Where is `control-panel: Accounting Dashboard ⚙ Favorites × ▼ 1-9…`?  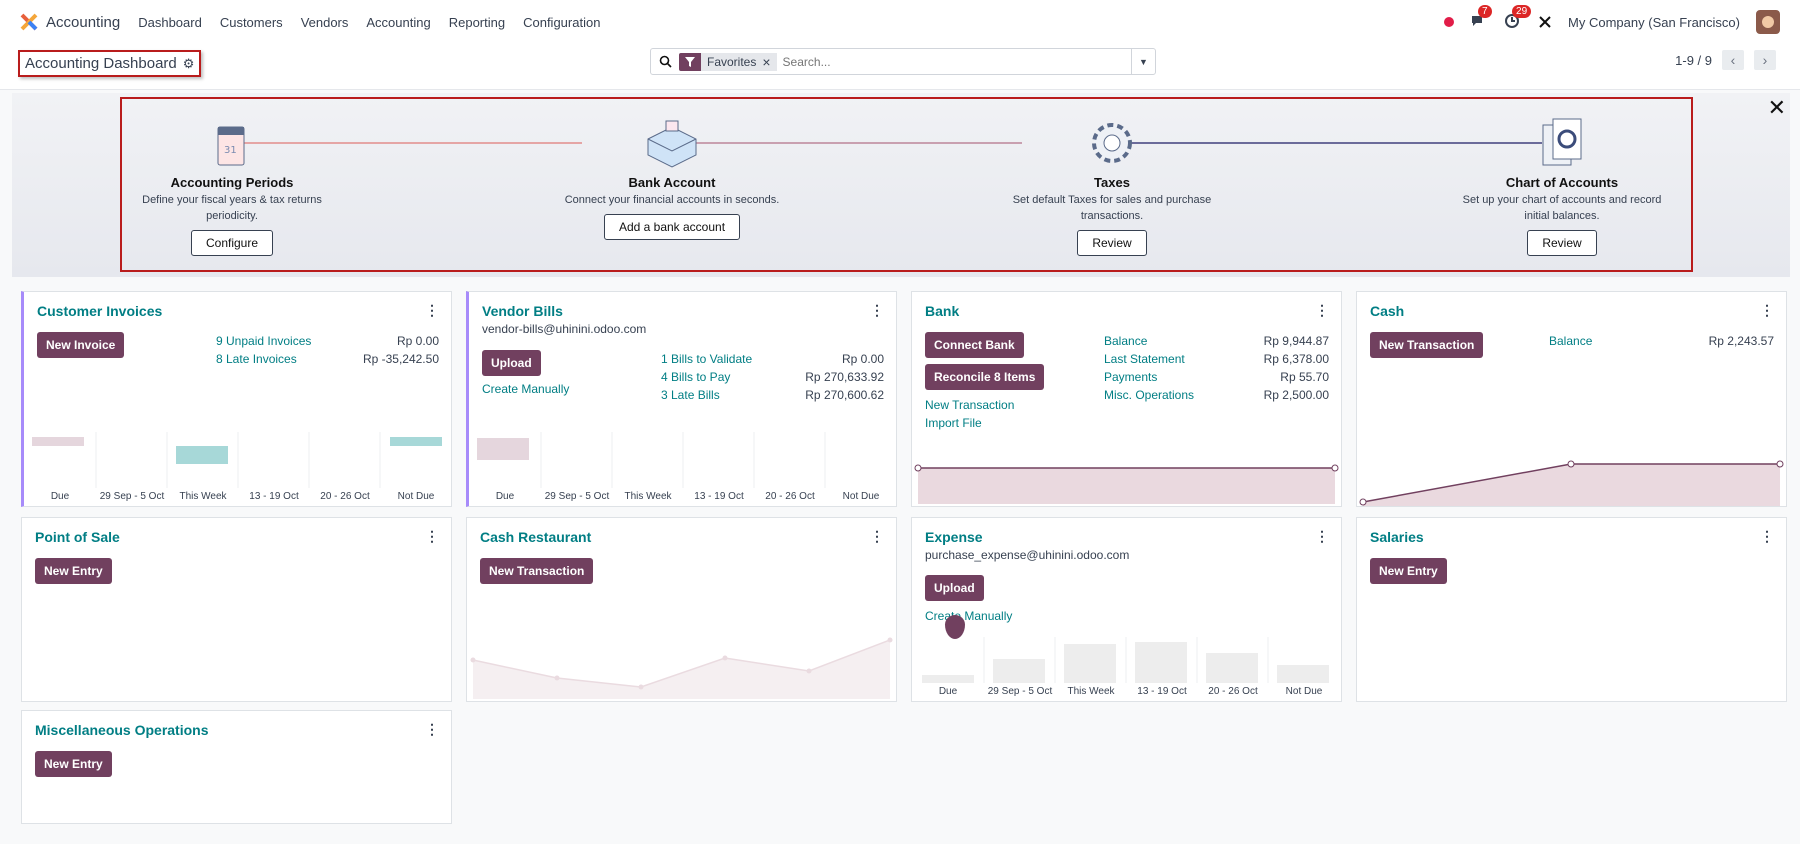 control-panel: Accounting Dashboard ⚙ Favorites × ▼ 1-9… is located at coordinates (900, 67).